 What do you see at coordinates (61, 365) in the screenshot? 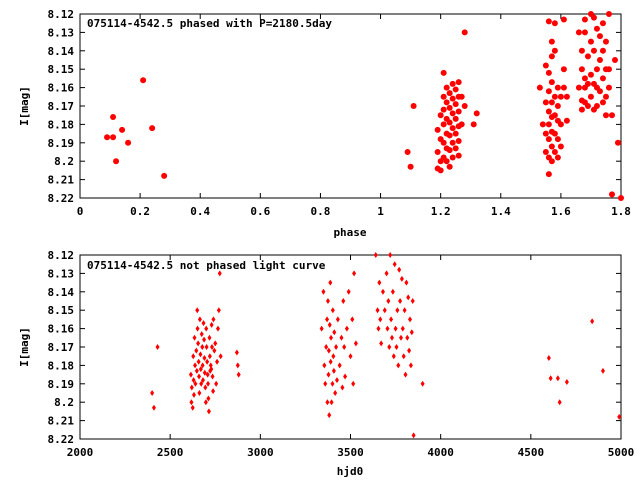
I see `y-tick-label-unphased: 8.18` at bounding box center [61, 365].